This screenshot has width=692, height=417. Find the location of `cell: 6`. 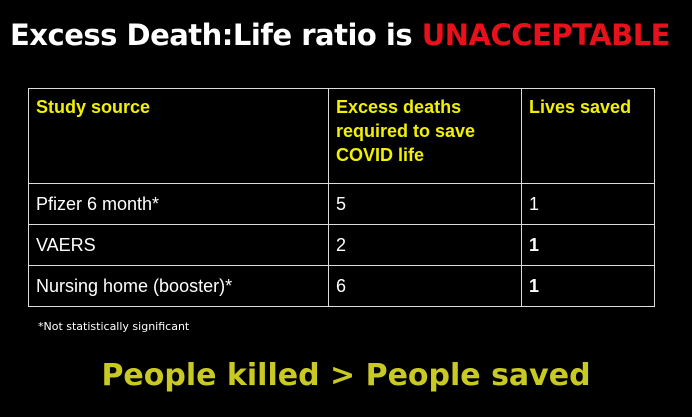

cell: 6 is located at coordinates (425, 286).